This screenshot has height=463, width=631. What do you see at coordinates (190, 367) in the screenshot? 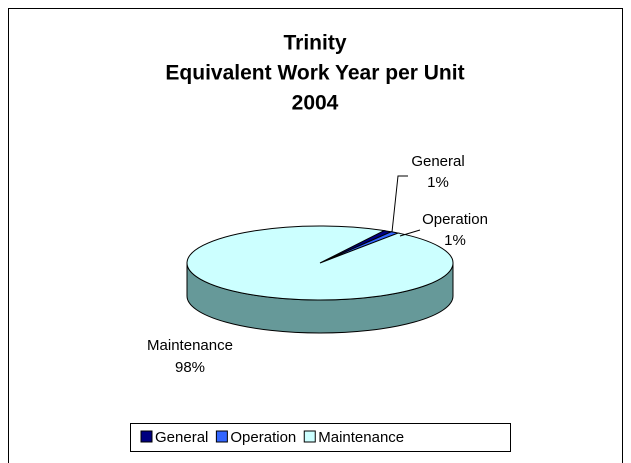
I see `data-label-value: 98%` at bounding box center [190, 367].